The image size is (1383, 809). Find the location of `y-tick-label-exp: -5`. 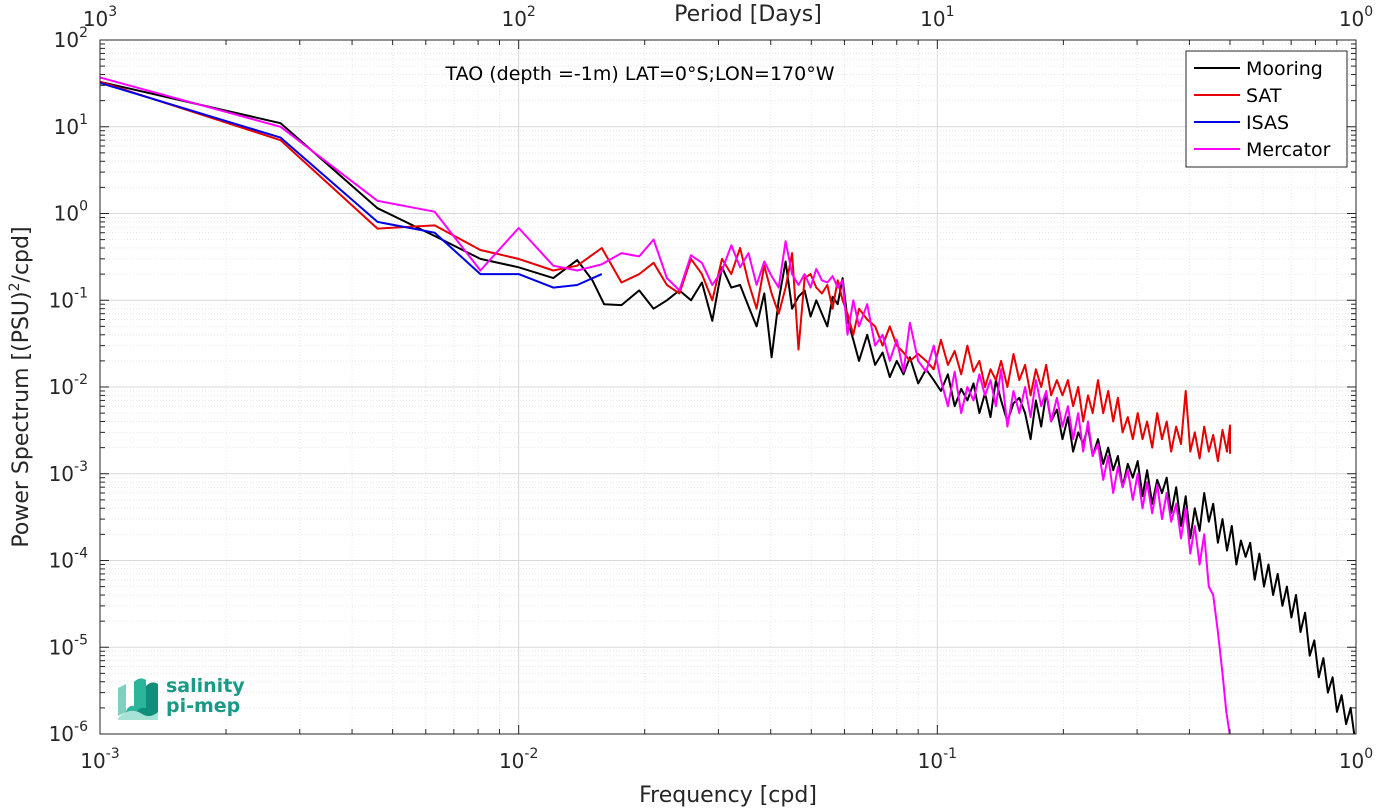

y-tick-label-exp: -5 is located at coordinates (81, 640).